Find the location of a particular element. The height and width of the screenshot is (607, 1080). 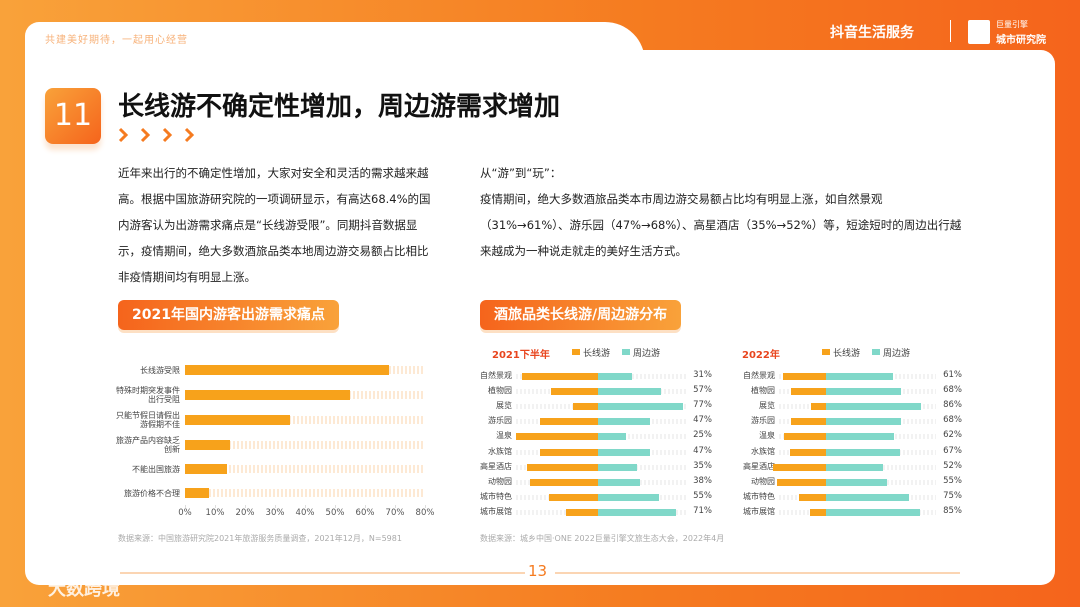

category-label: 高星酒店 is located at coordinates (759, 466).